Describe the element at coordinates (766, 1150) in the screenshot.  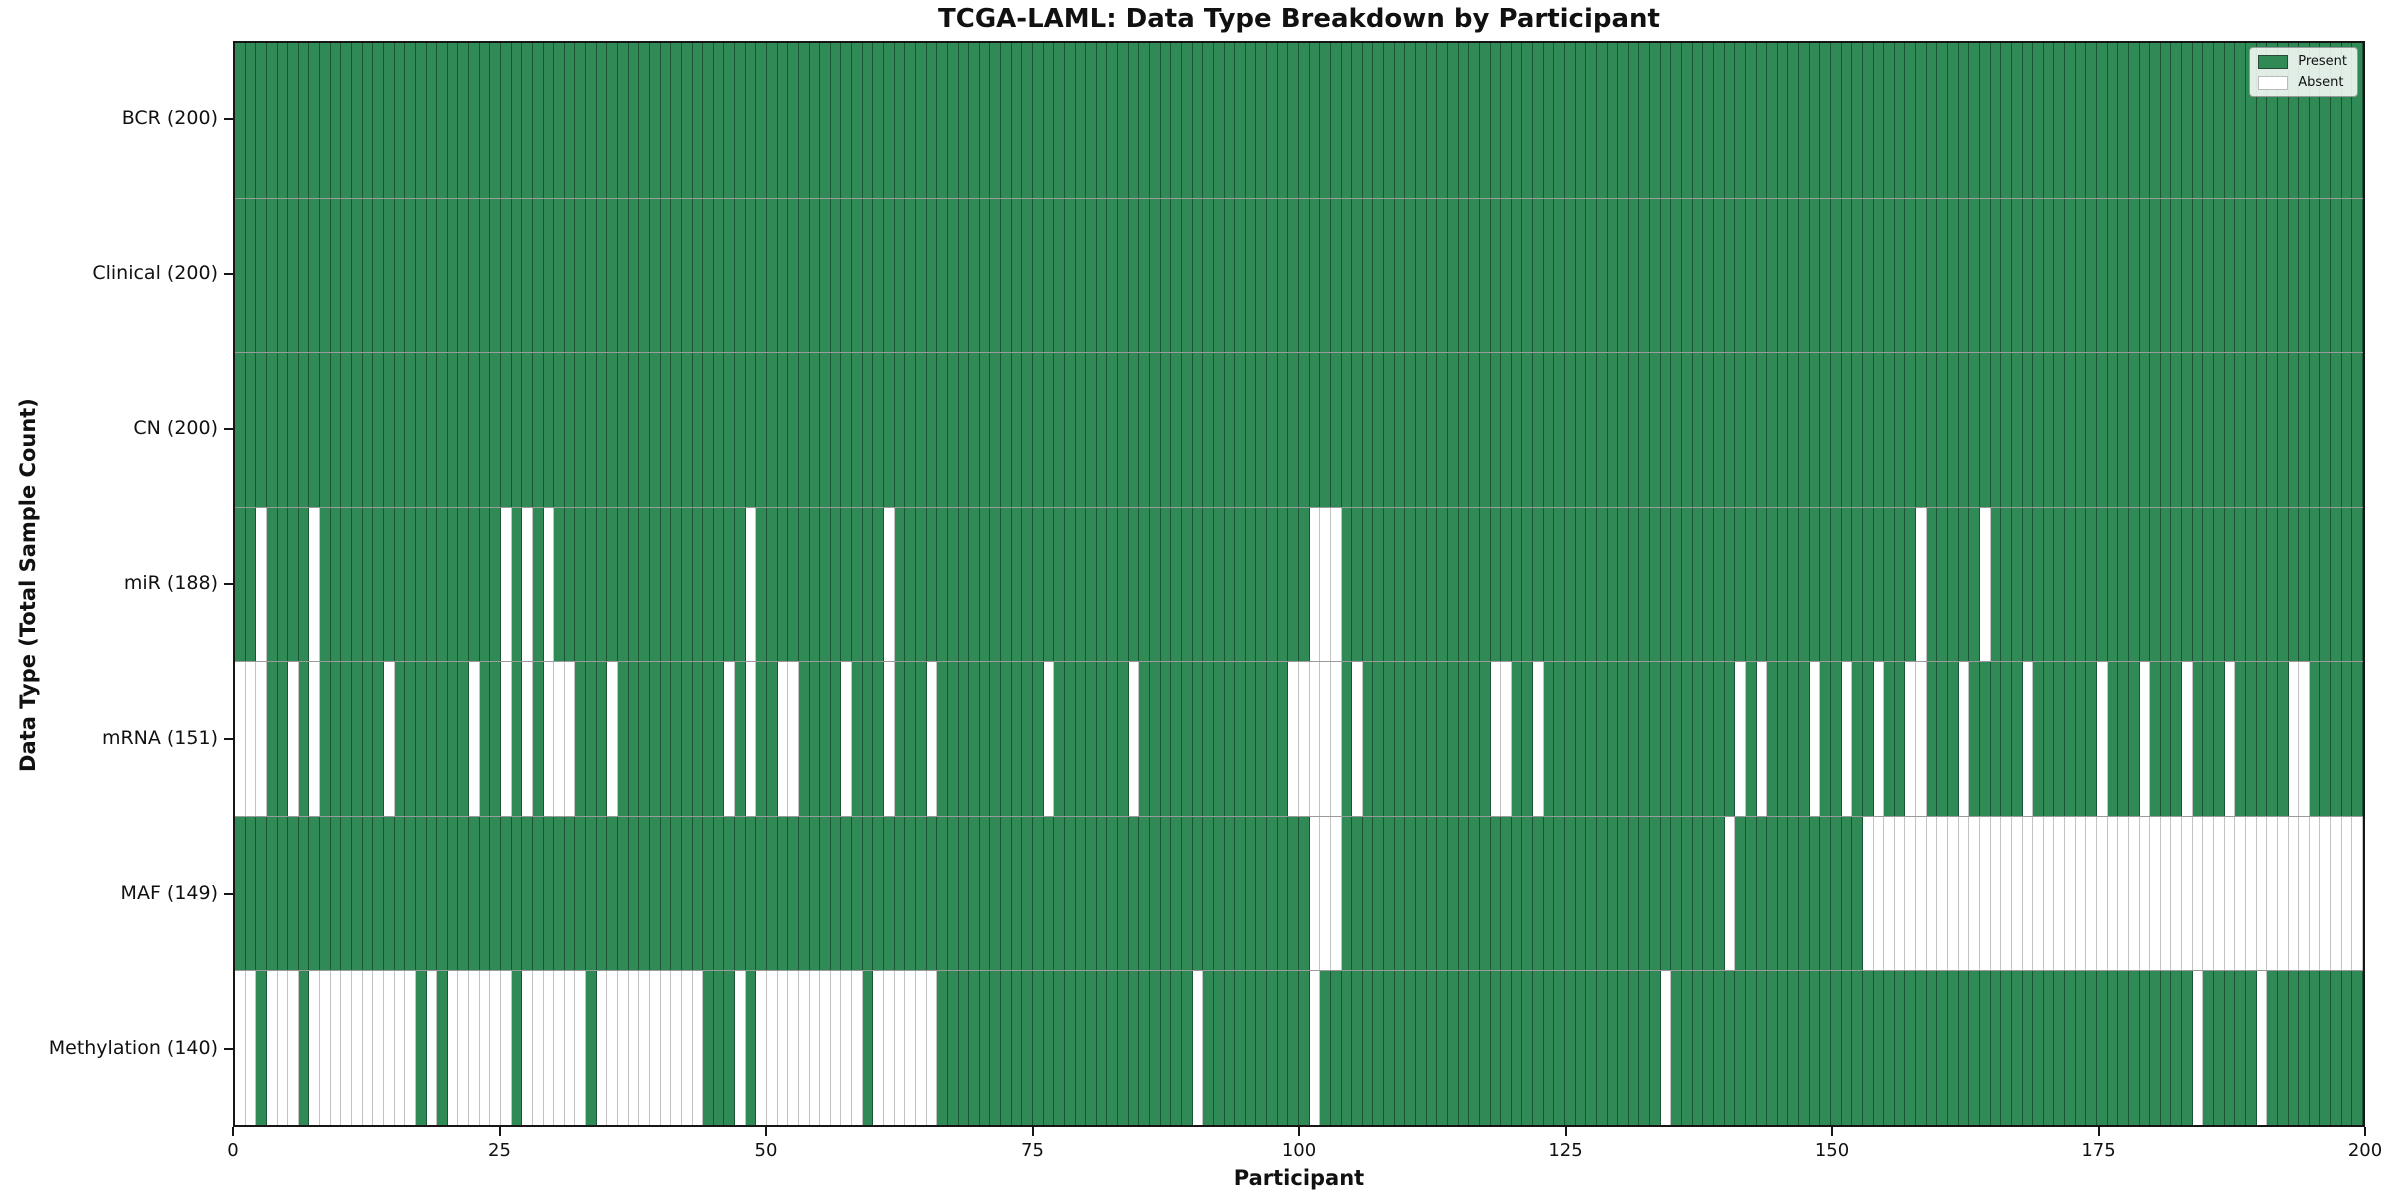
I see `x-tick-label-50: 50` at that location.